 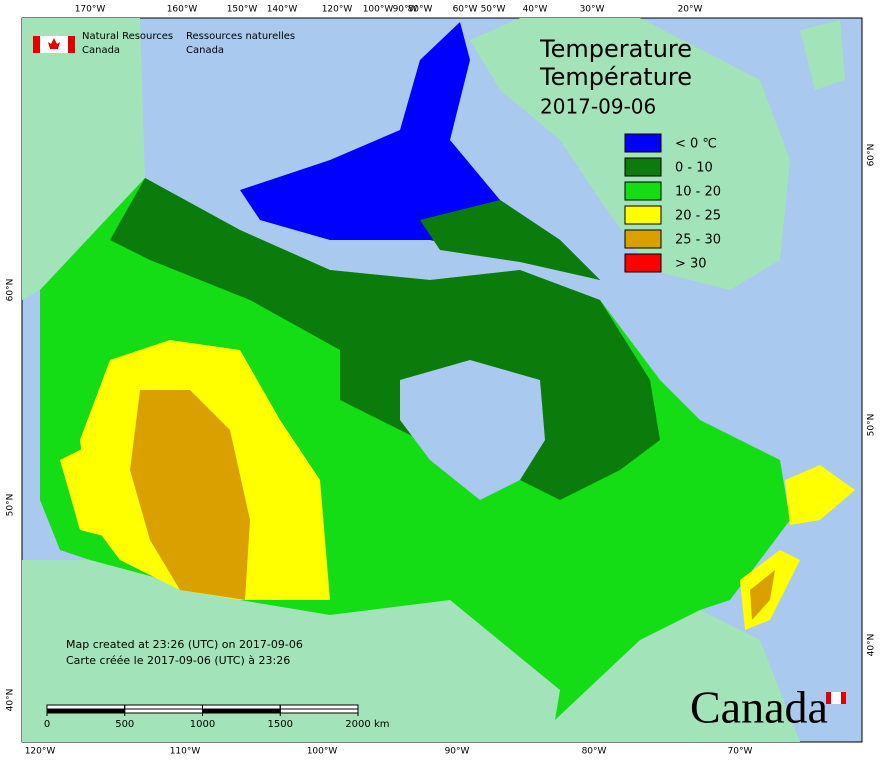 What do you see at coordinates (282, 10) in the screenshot?
I see `lon-label: 140°W` at bounding box center [282, 10].